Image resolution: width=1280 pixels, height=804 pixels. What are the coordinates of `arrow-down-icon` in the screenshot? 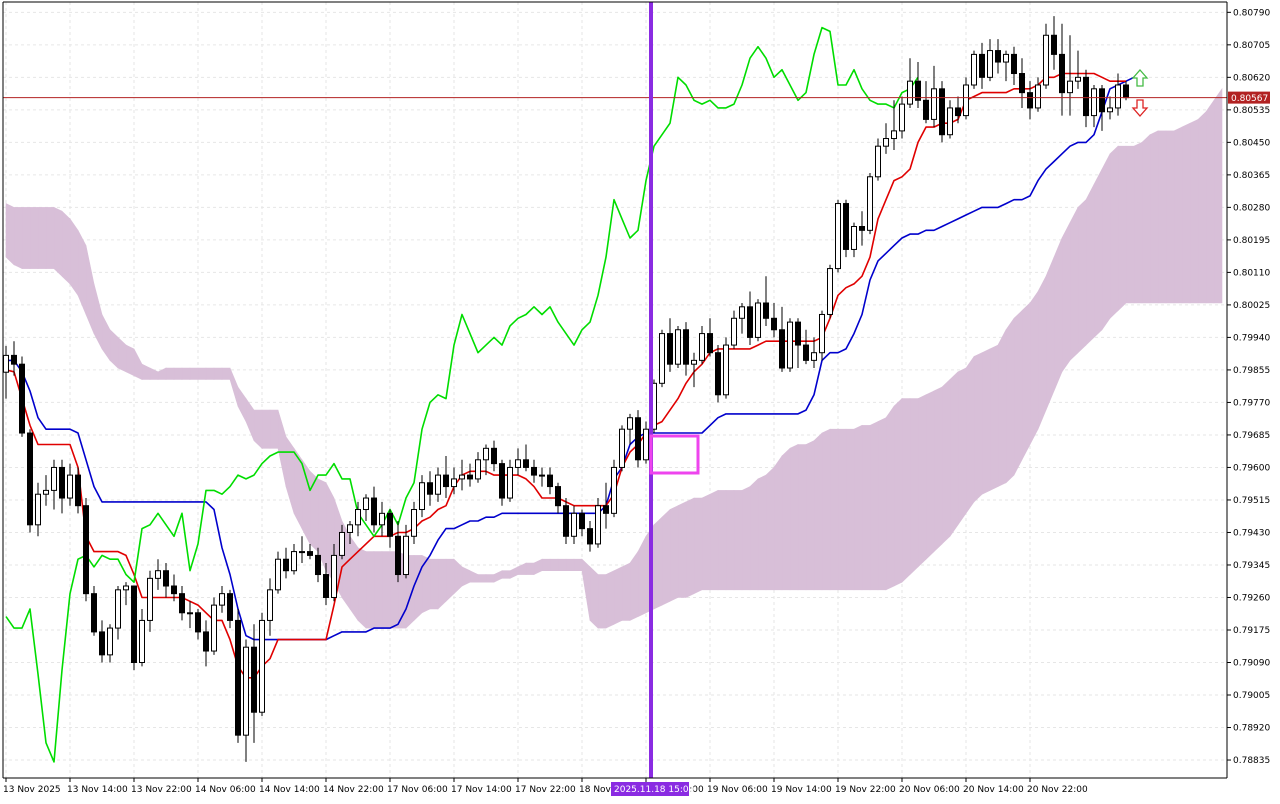 It's located at (1140, 108).